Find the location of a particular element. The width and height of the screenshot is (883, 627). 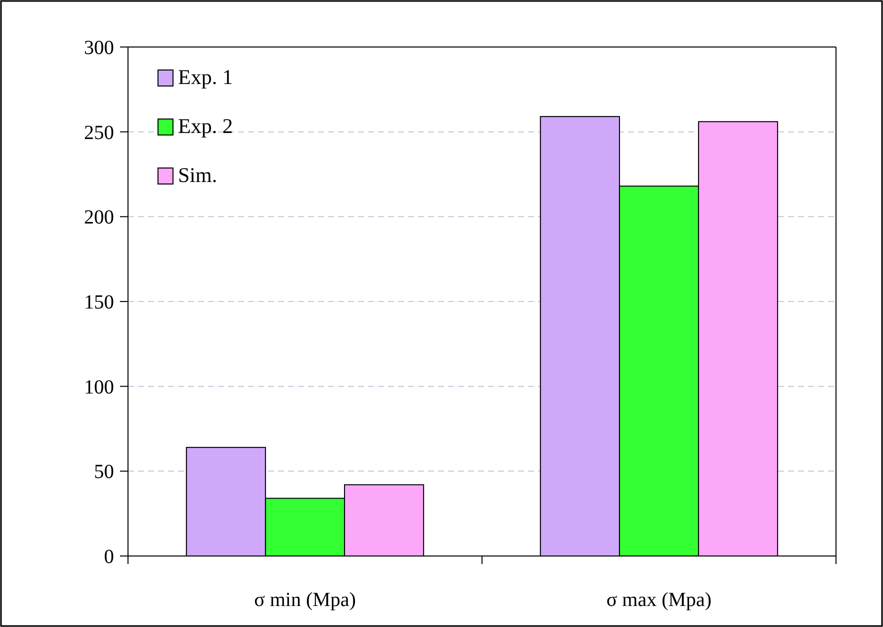

legend-label: Exp. 1 is located at coordinates (205, 77).